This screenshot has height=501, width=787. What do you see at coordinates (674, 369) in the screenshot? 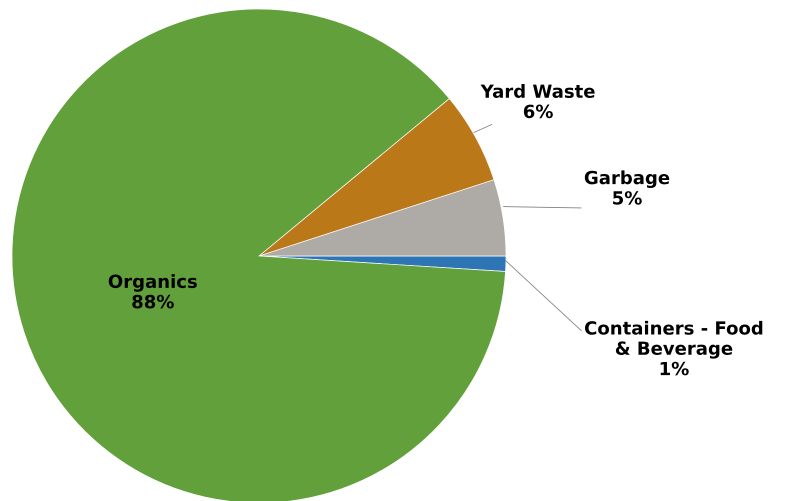
I see `data-label: 1%` at bounding box center [674, 369].